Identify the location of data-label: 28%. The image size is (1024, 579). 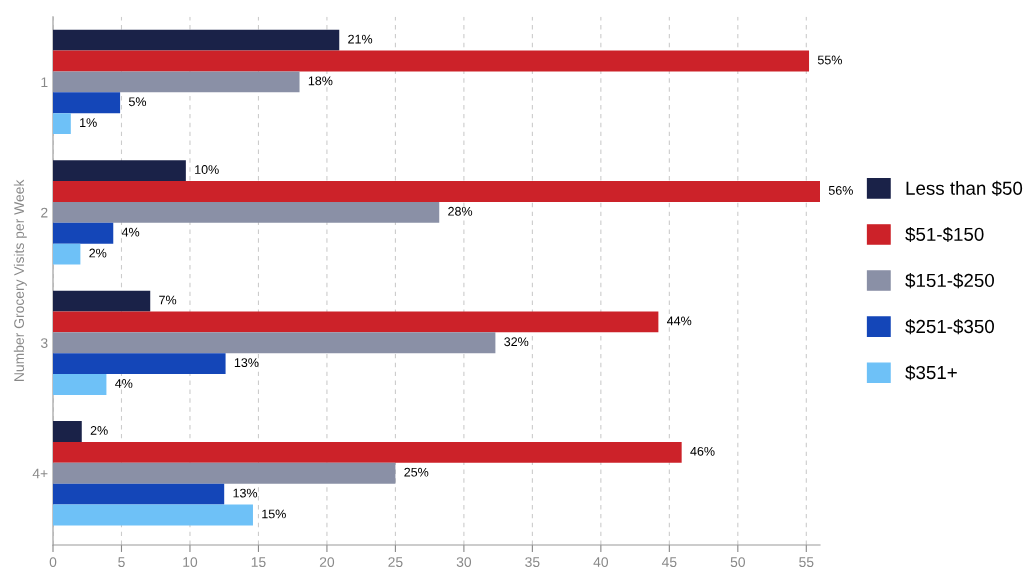
(460, 211).